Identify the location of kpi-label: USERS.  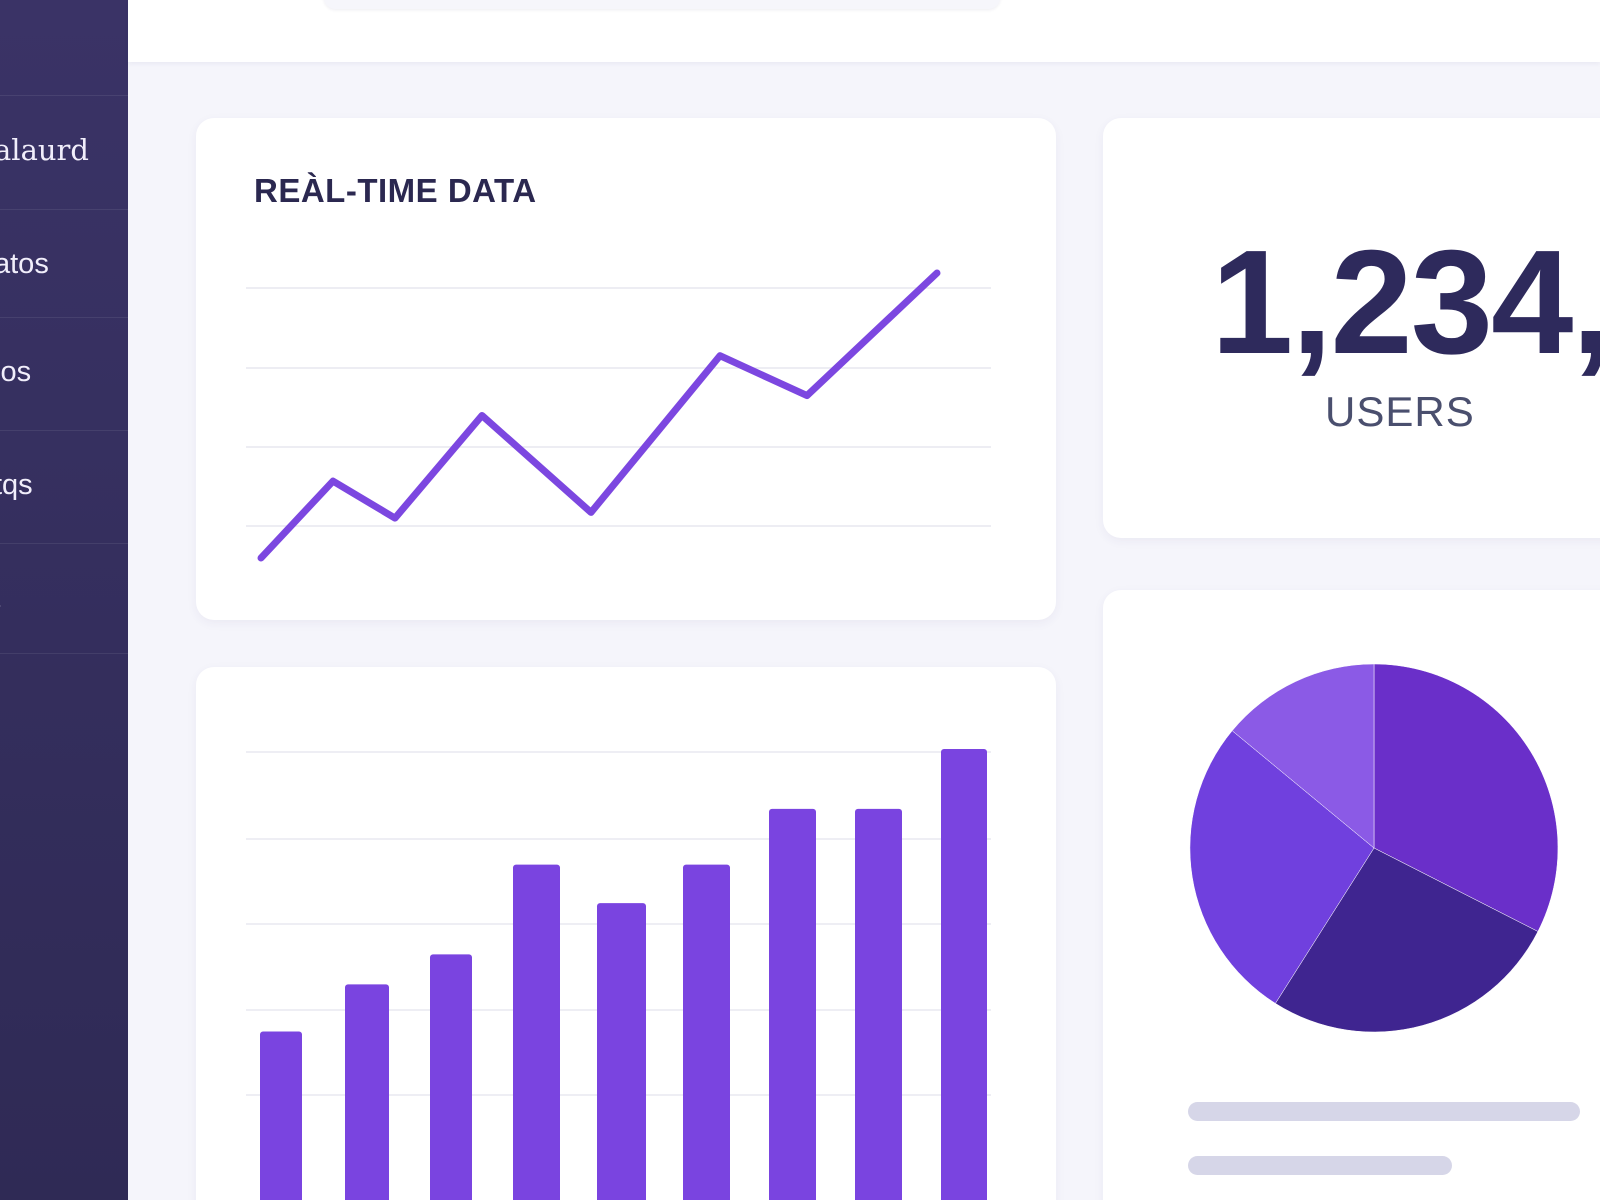
(1400, 411).